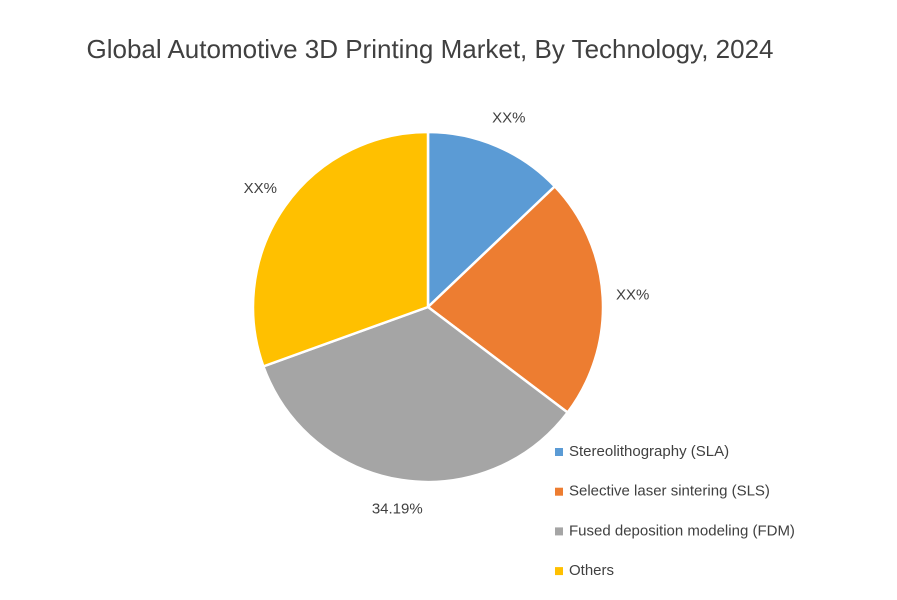 The height and width of the screenshot is (600, 897). Describe the element at coordinates (682, 530) in the screenshot. I see `legend-label: Fused deposition modeling (FDM)` at that location.